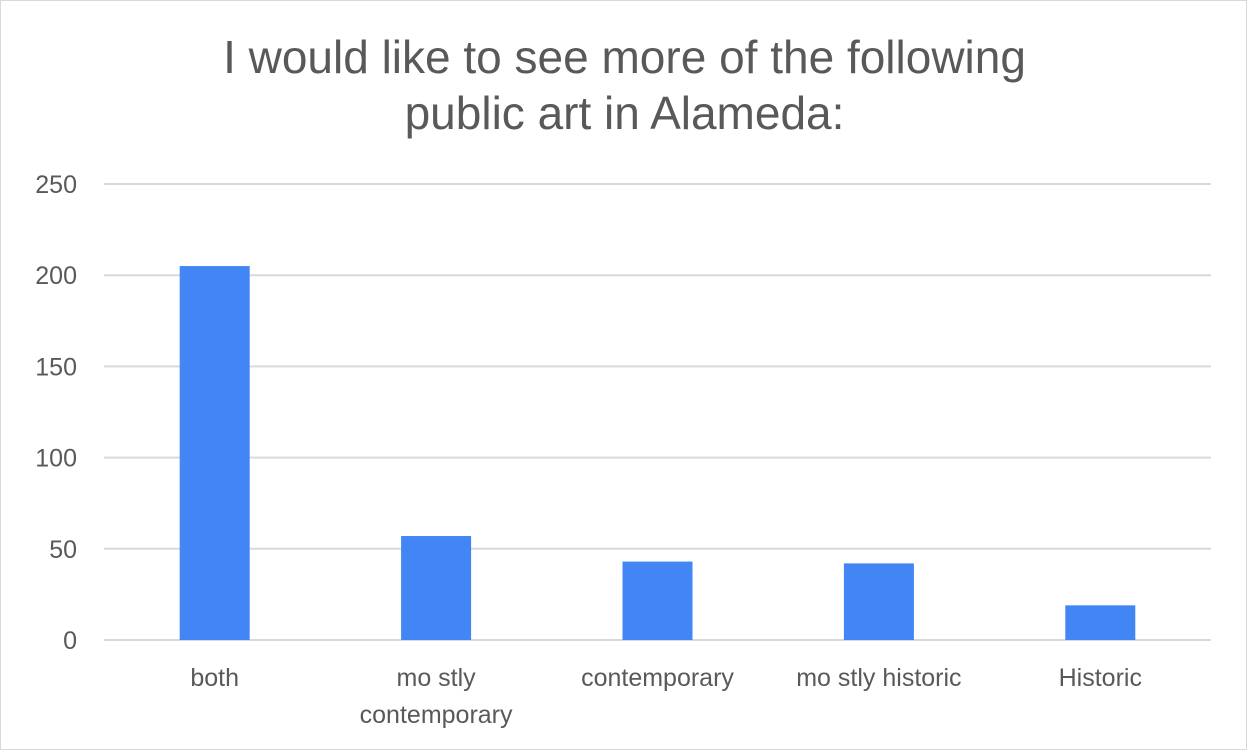 The height and width of the screenshot is (751, 1247). What do you see at coordinates (878, 678) in the screenshot?
I see `x-tick-label-3: mo stly historic` at bounding box center [878, 678].